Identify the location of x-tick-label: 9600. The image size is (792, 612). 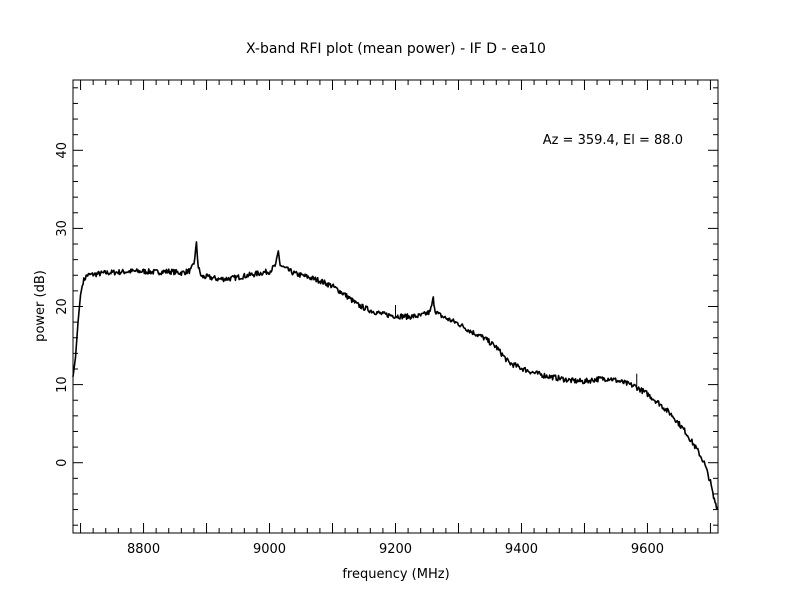
(647, 549).